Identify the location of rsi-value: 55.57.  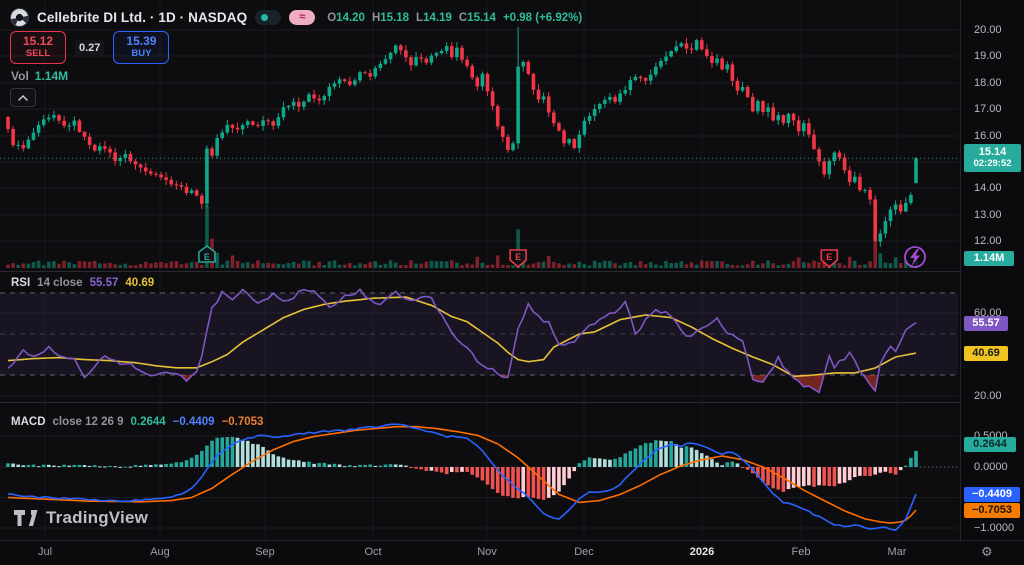
(104, 283).